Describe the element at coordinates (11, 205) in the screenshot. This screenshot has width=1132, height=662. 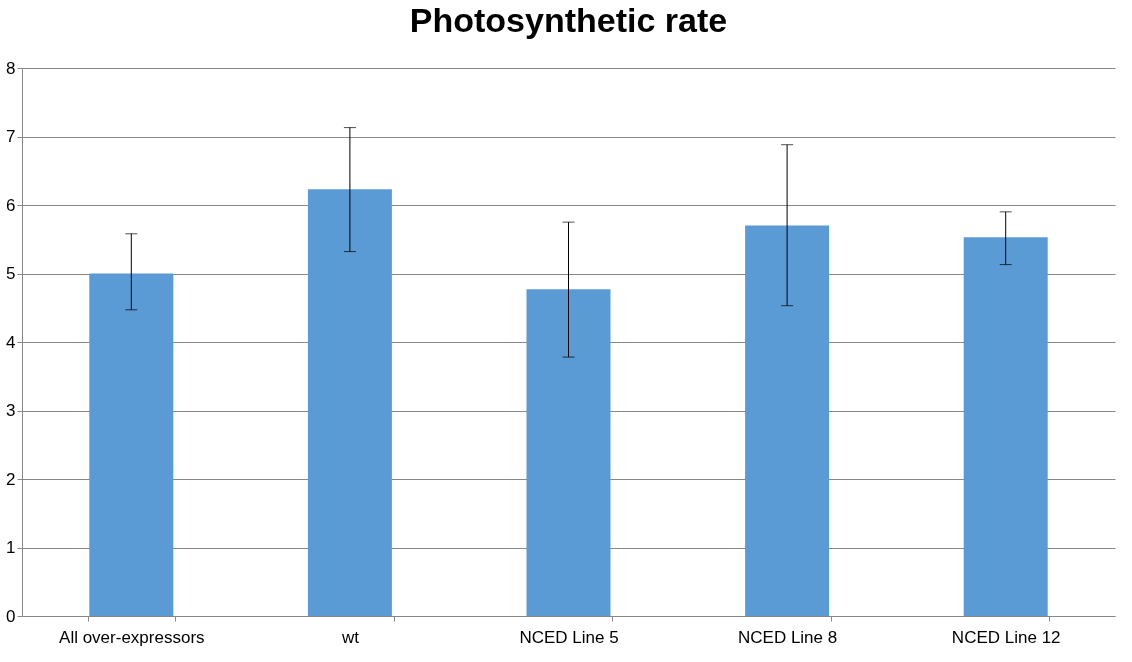
I see `y-tick-label: 6` at that location.